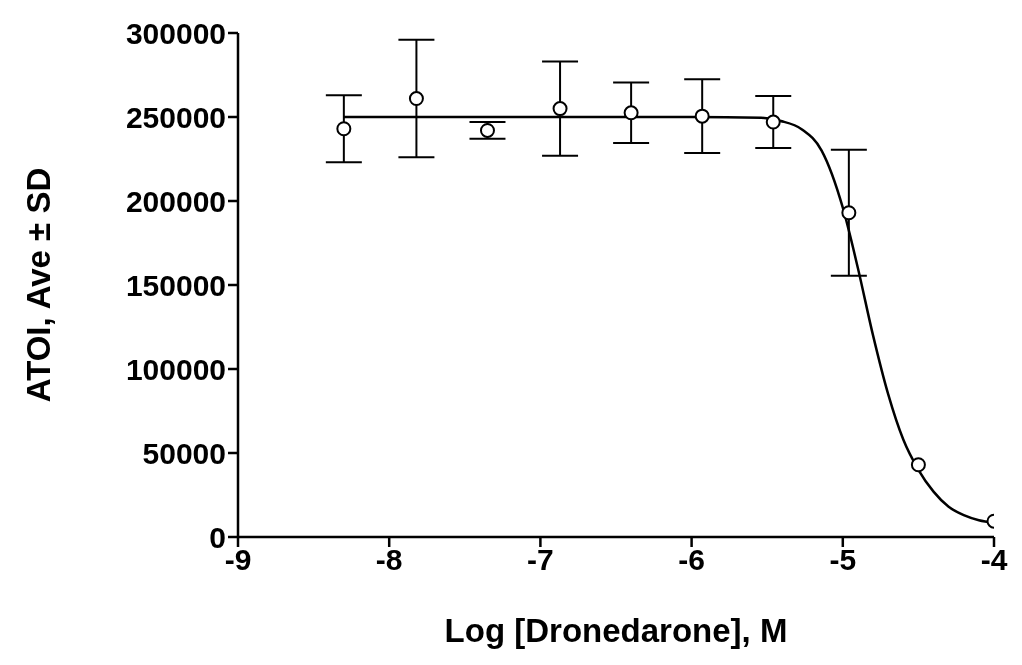 The height and width of the screenshot is (665, 1022). What do you see at coordinates (217, 537) in the screenshot?
I see `y-tick-label: 0` at bounding box center [217, 537].